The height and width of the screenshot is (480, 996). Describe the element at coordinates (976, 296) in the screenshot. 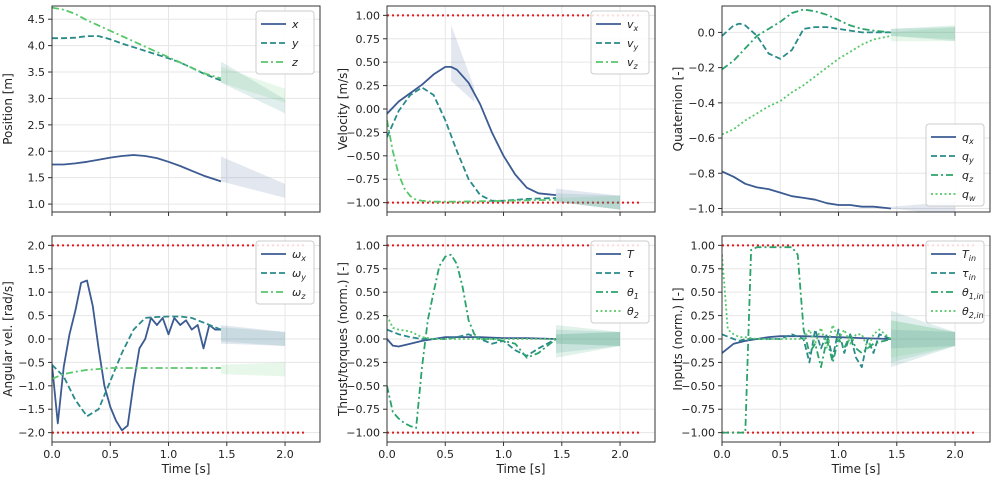

I see `legend-subscript: 1,in` at that location.